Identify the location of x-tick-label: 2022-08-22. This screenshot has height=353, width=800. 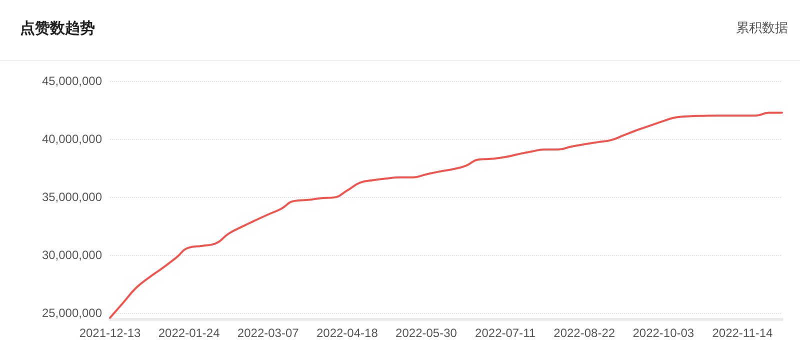
(585, 333).